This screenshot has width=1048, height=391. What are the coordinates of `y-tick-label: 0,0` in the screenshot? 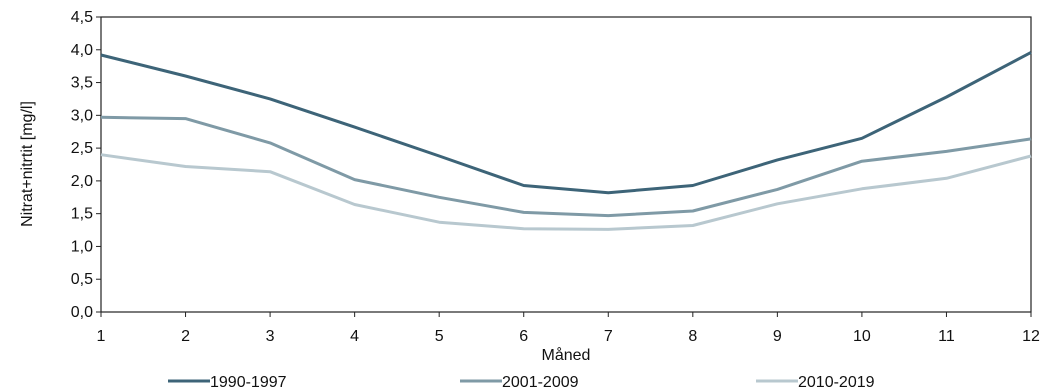 It's located at (82, 312).